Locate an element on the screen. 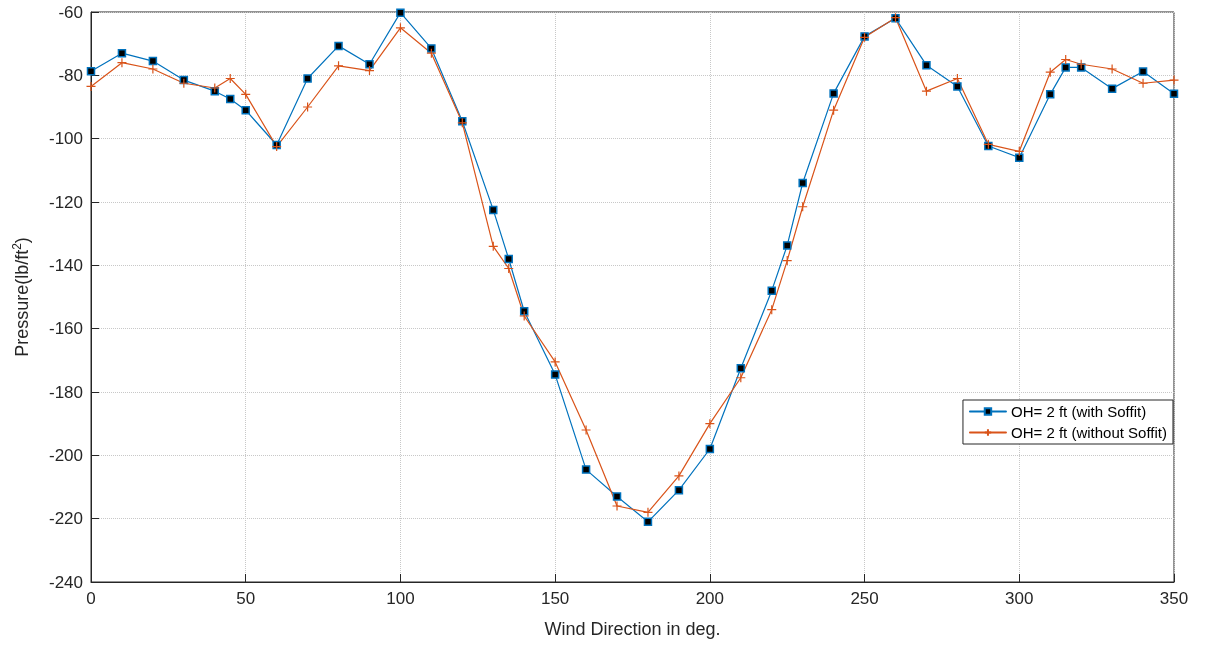 The image size is (1209, 649). y-tick-label: -140 is located at coordinates (65, 265).